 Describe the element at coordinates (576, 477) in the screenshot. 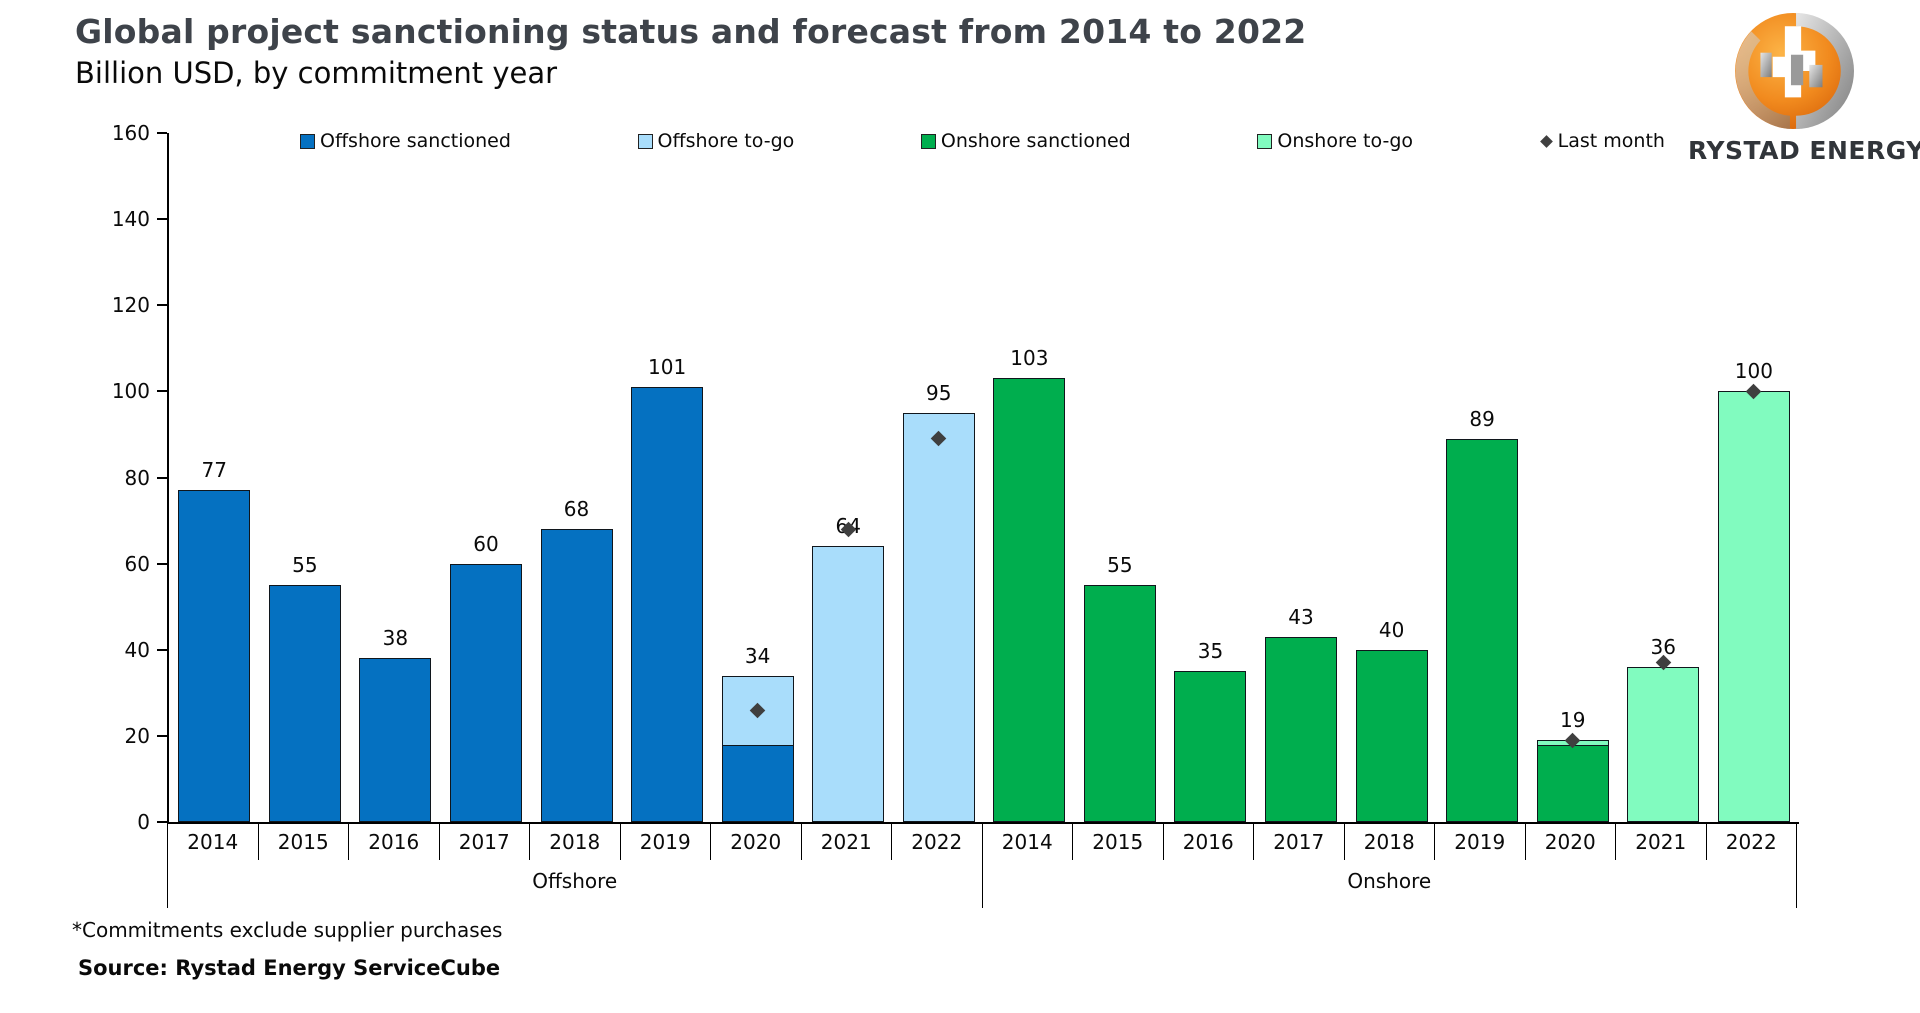

I see `bar-slot-offshore-2018: 68` at that location.